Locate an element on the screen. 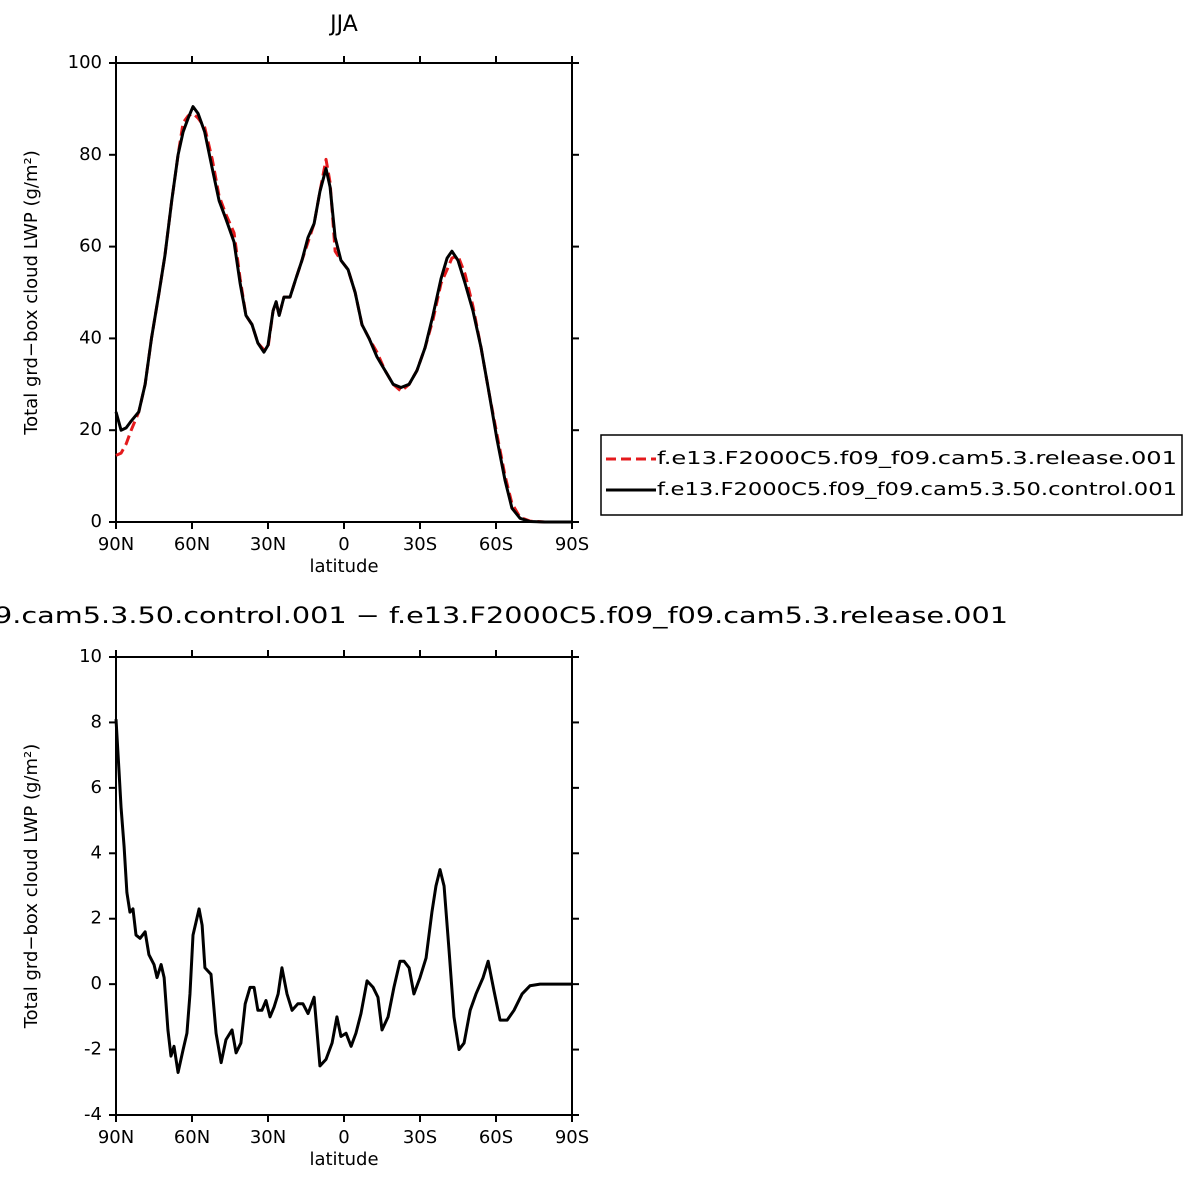  y-tick-label: 100 is located at coordinates (85, 62).